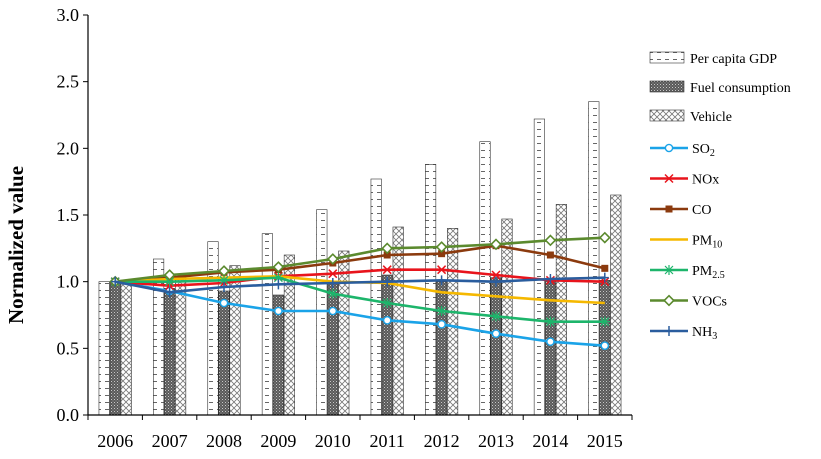 This screenshot has height=459, width=821. I want to click on point-nh3-2012, so click(441, 280).